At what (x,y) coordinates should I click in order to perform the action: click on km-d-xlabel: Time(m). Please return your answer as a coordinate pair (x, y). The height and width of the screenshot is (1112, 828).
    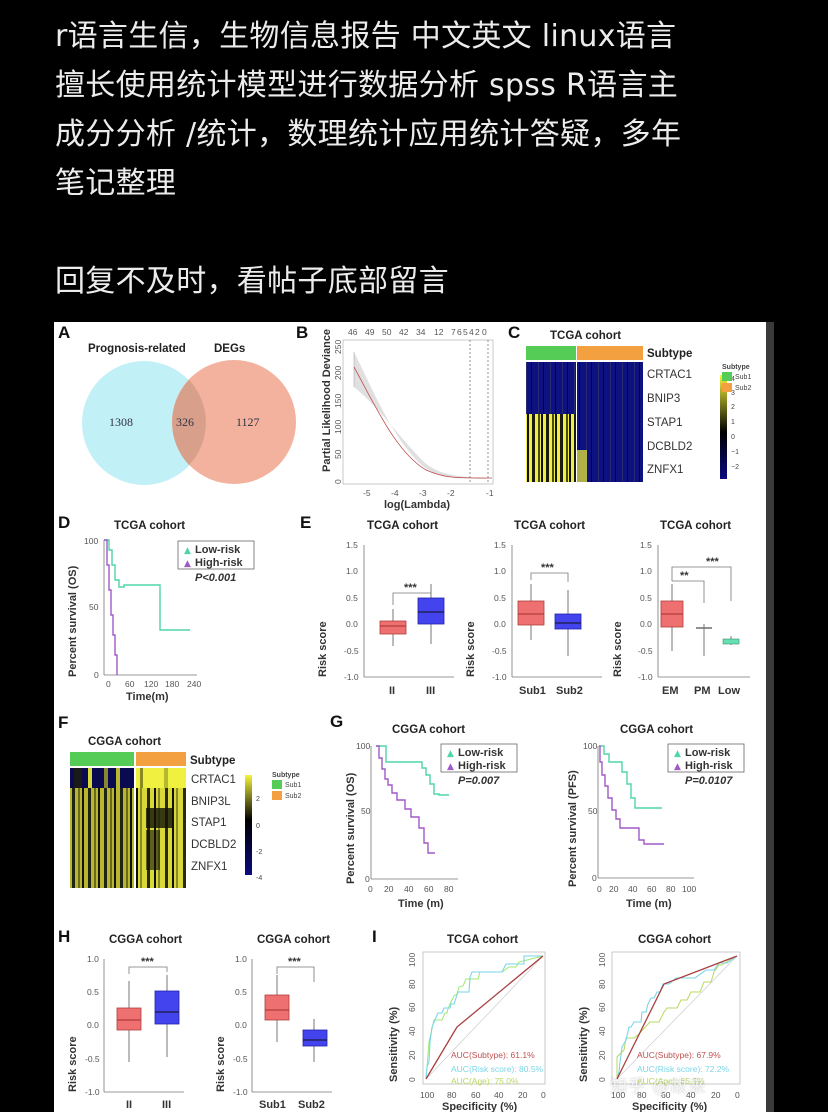
    Looking at the image, I should click on (147, 697).